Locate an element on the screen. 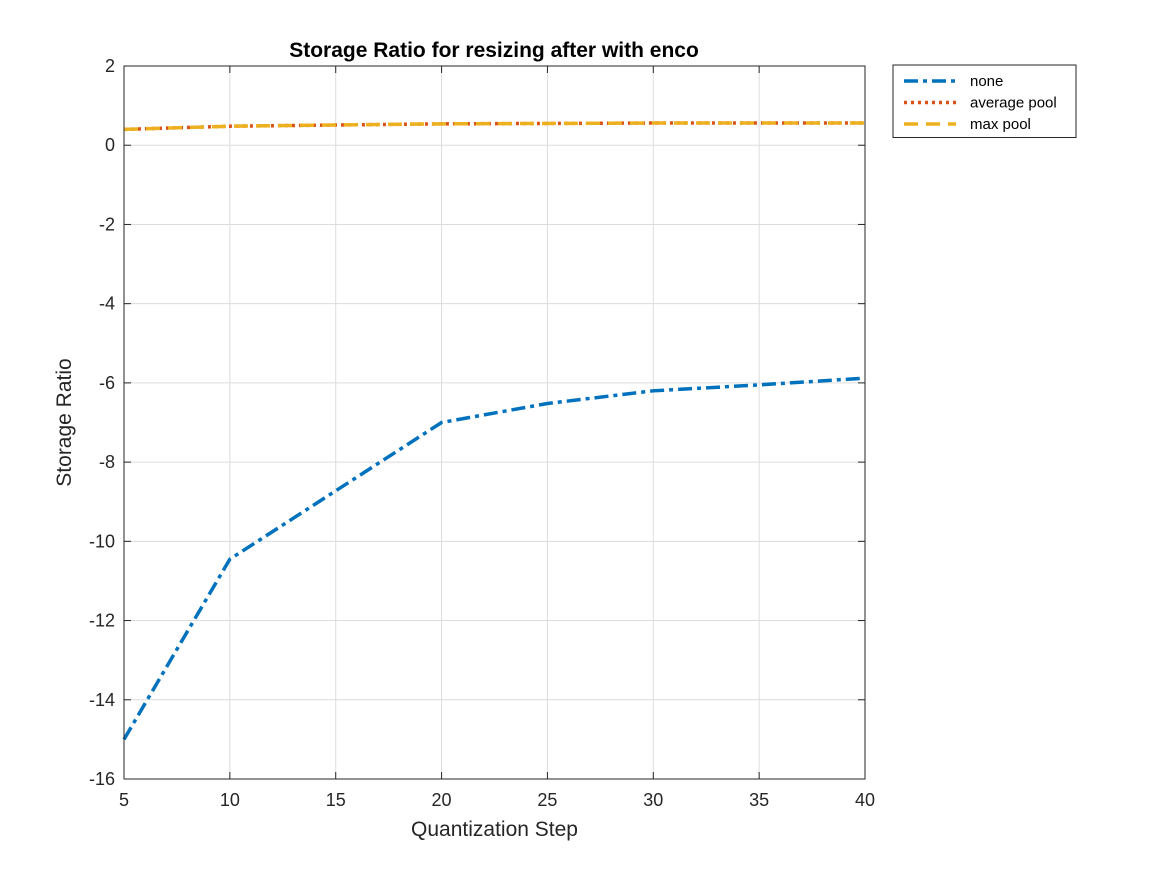  y-tick-label: -12 is located at coordinates (102, 621).